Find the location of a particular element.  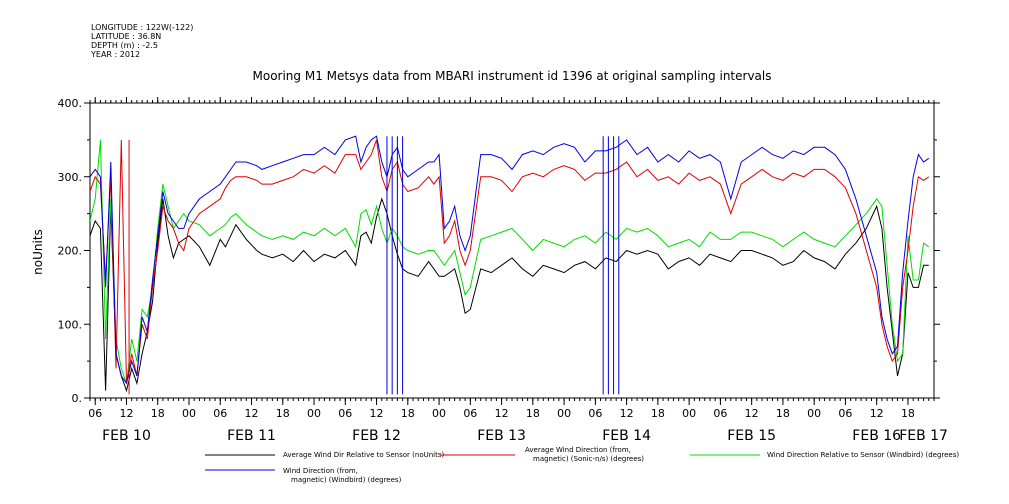

legend-label-line: Average Wind Direction (from, is located at coordinates (578, 450).